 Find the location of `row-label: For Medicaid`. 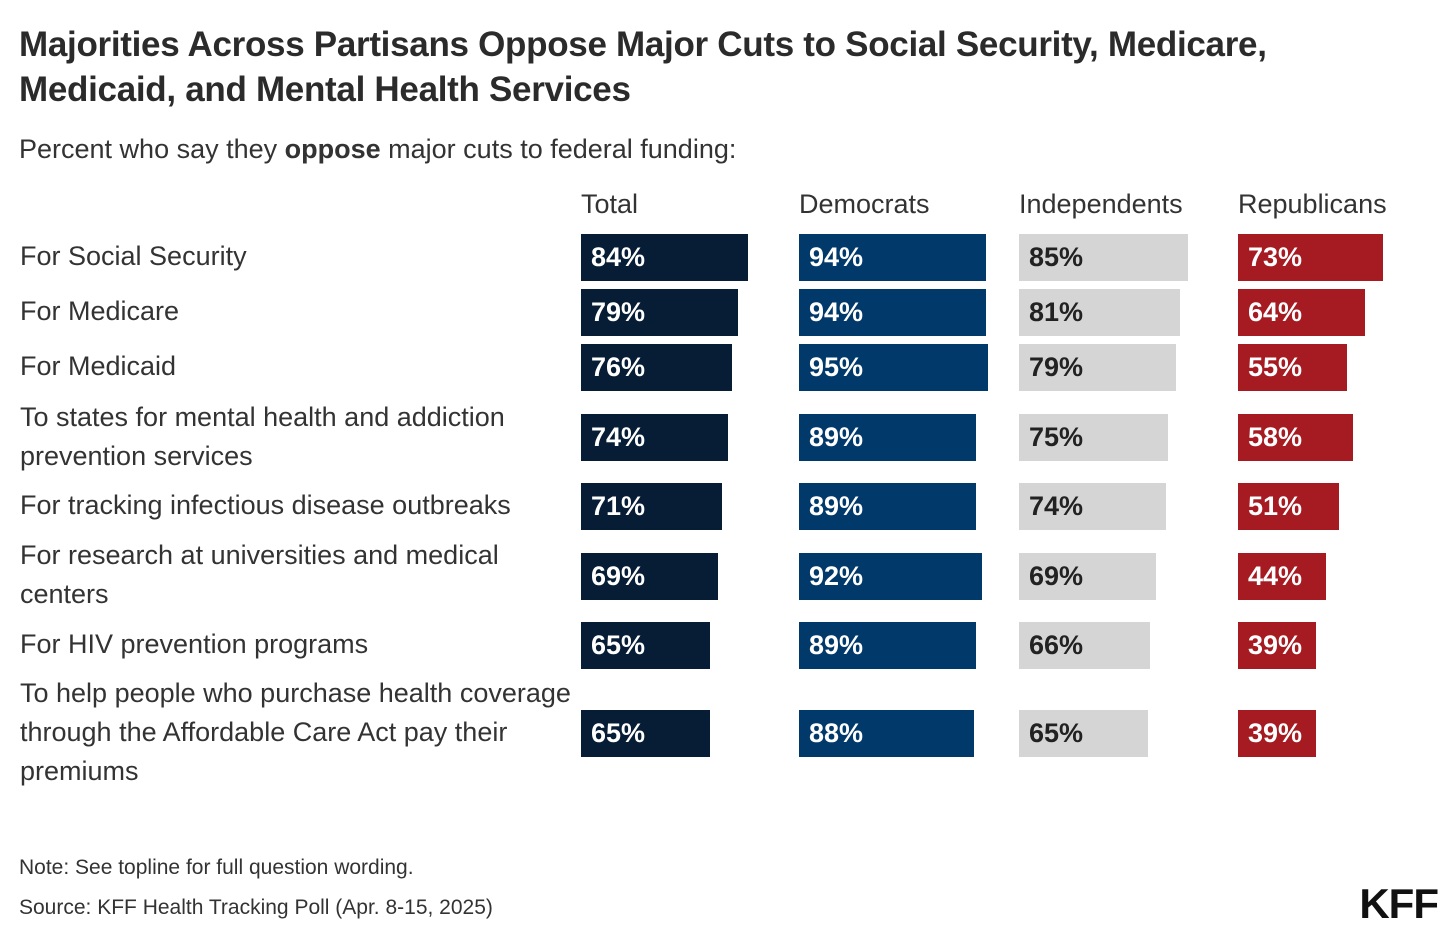

row-label: For Medicaid is located at coordinates (98, 366).